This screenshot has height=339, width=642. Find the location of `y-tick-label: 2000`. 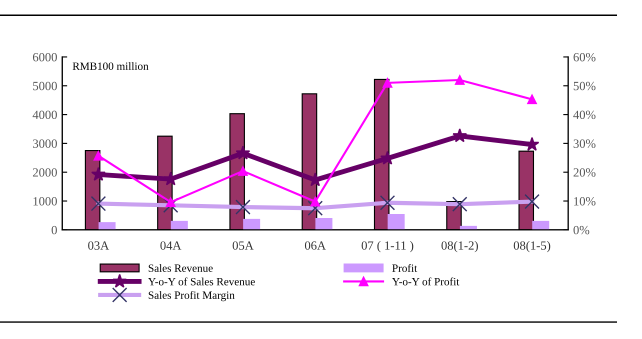

y-tick-label: 2000 is located at coordinates (44, 172).